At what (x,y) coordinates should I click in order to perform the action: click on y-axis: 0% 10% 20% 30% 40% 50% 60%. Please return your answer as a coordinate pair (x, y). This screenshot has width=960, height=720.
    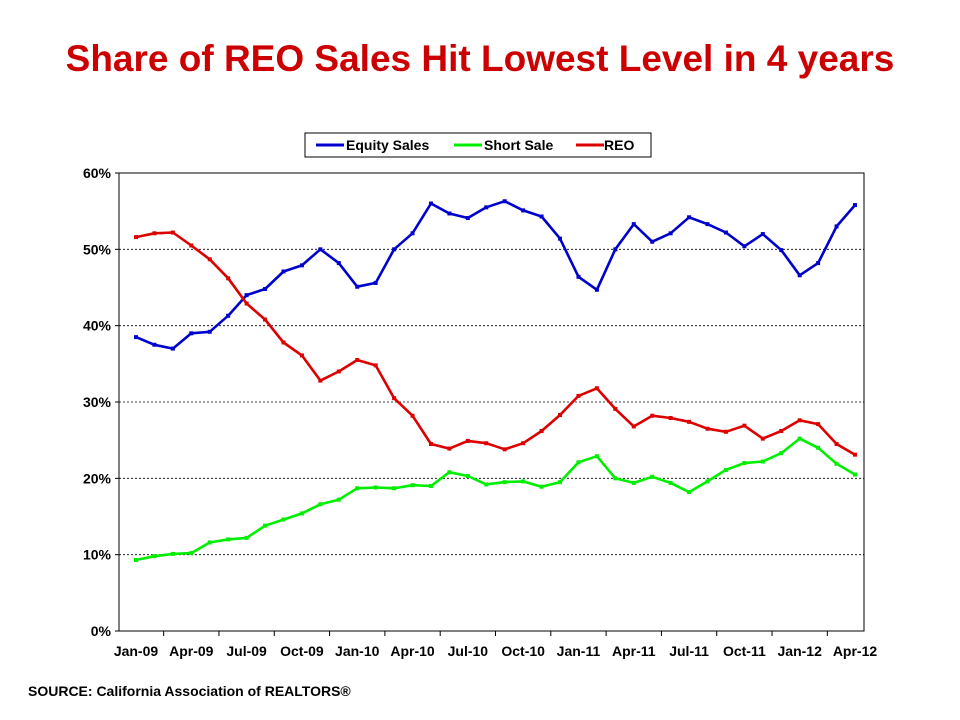
    Looking at the image, I should click on (101, 402).